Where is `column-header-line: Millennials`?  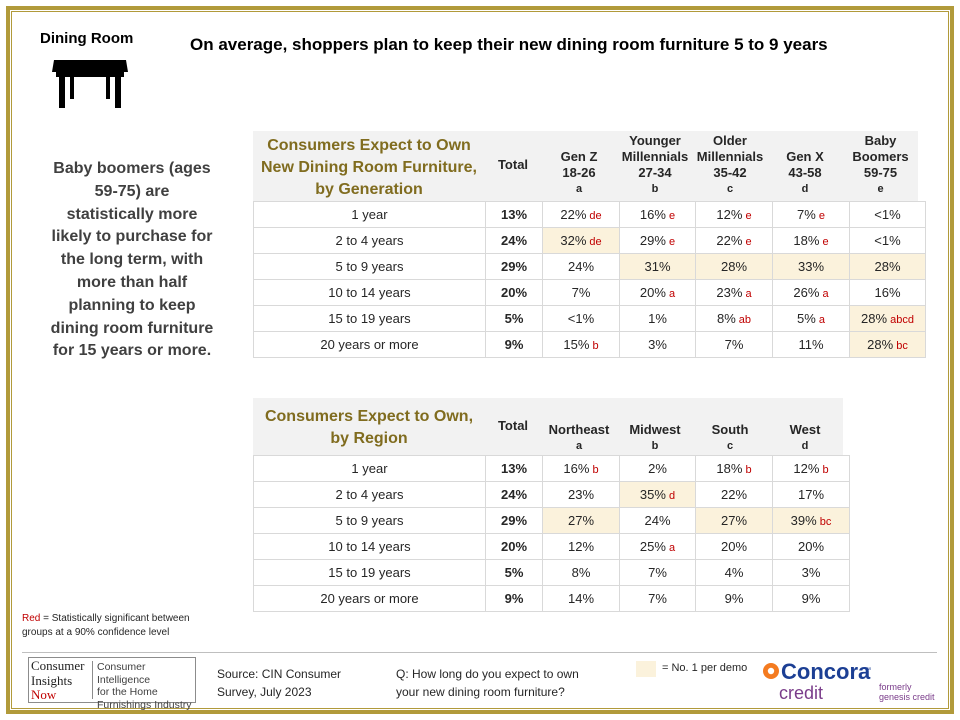 column-header-line: Millennials is located at coordinates (655, 156).